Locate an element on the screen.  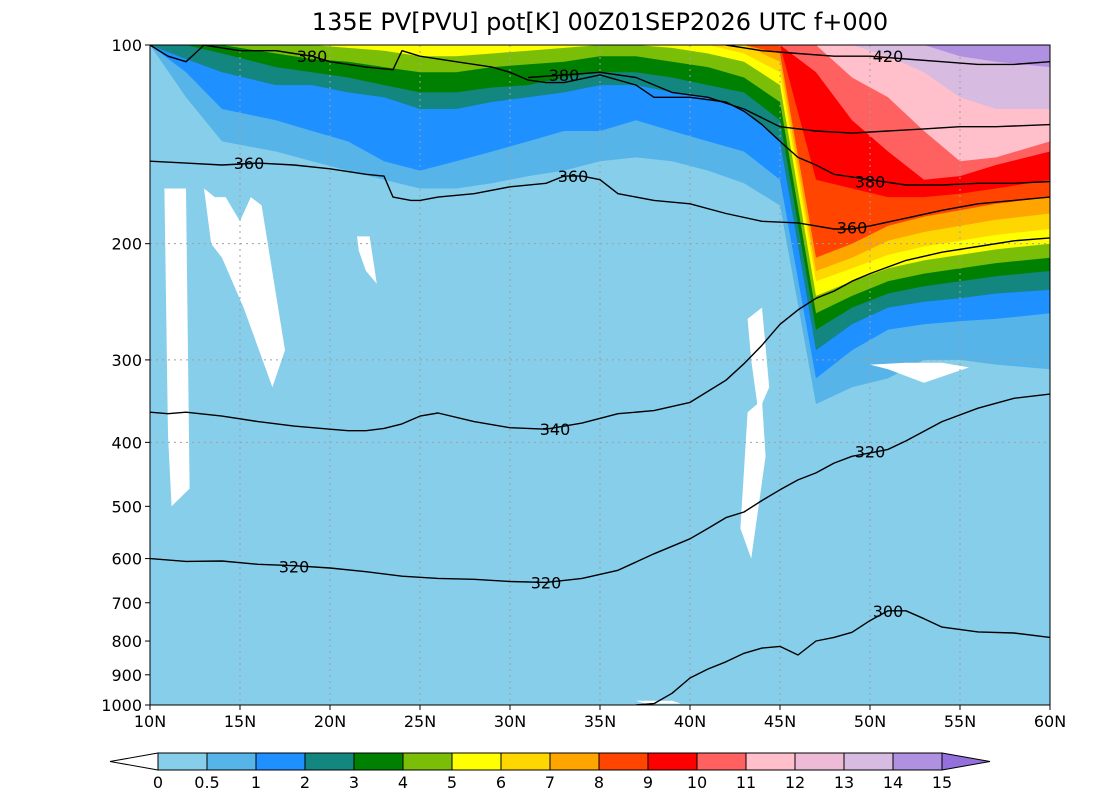
colorbar-label: 1 is located at coordinates (256, 782).